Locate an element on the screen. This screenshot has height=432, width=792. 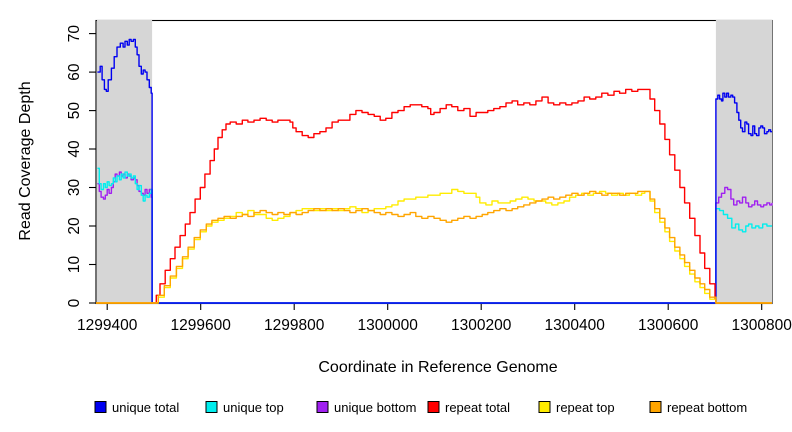
x-tick-label: 1299400 is located at coordinates (107, 325).